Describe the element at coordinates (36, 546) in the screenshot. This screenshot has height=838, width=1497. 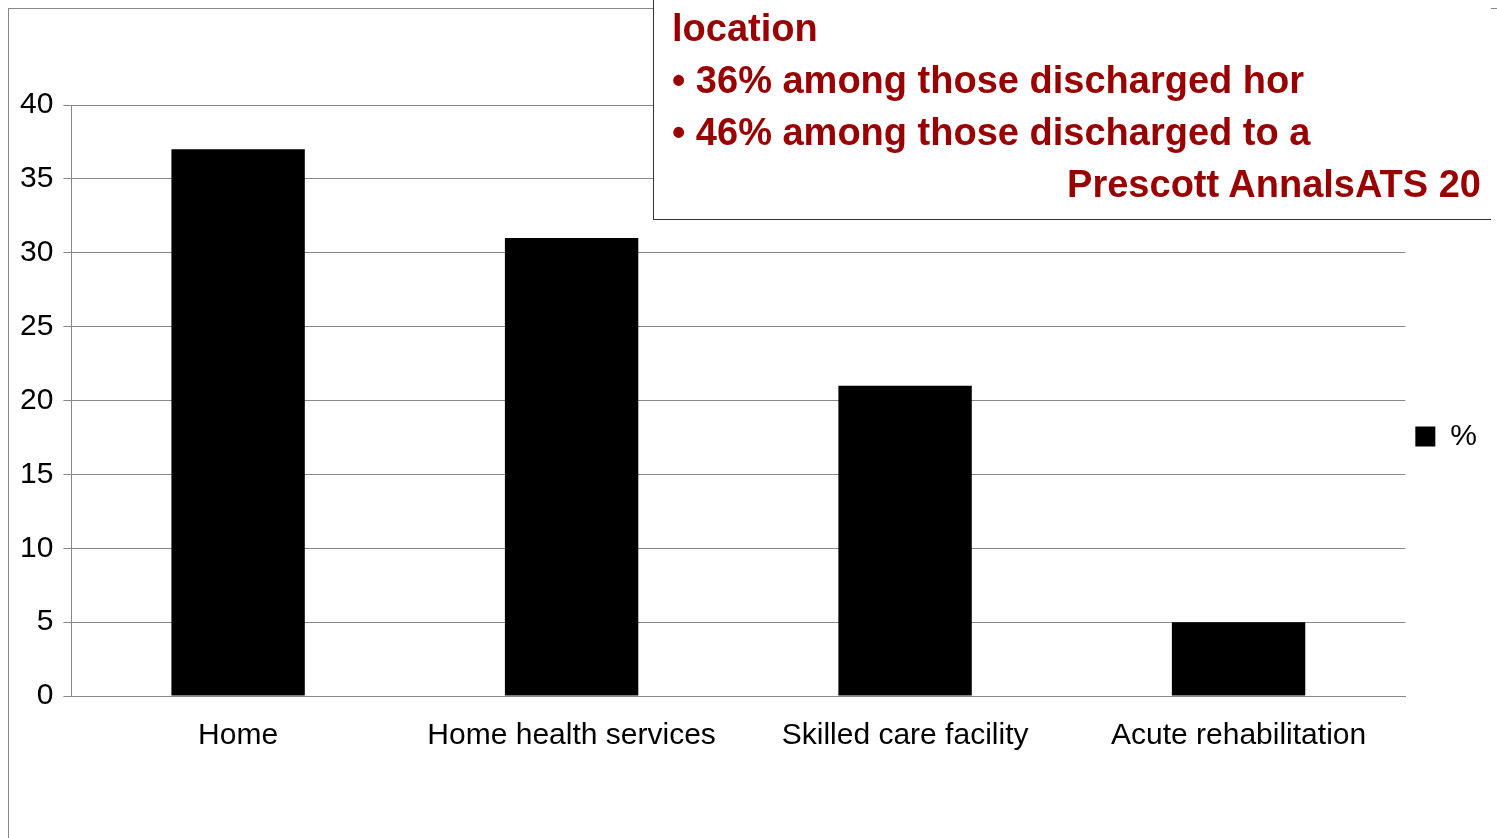
I see `y-tick-label: 10` at that location.